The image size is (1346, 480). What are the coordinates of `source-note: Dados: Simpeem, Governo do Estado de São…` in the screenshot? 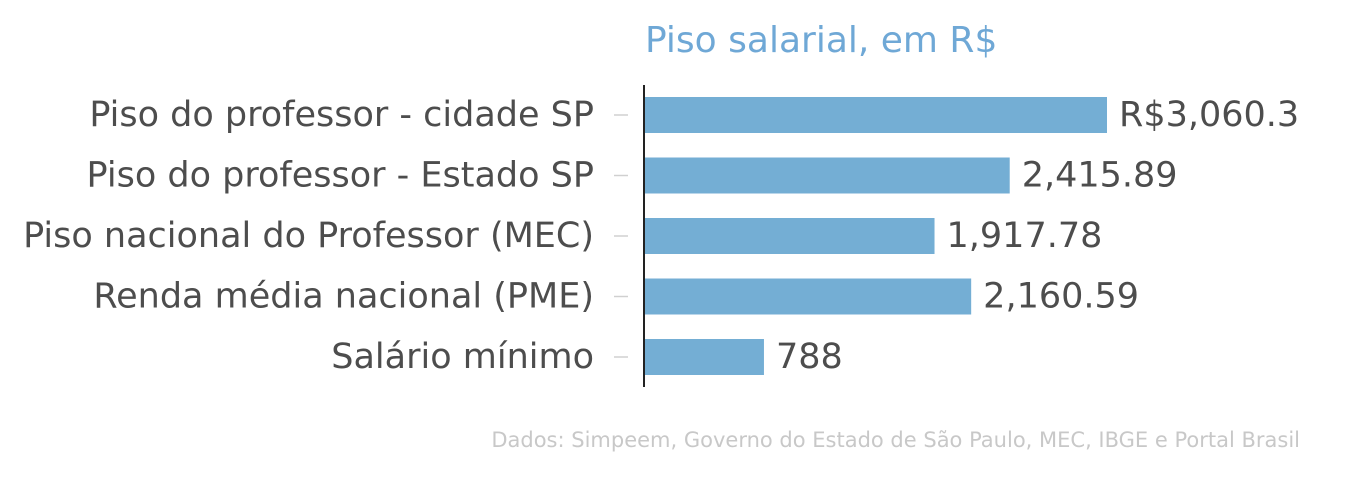 It's located at (895, 440).